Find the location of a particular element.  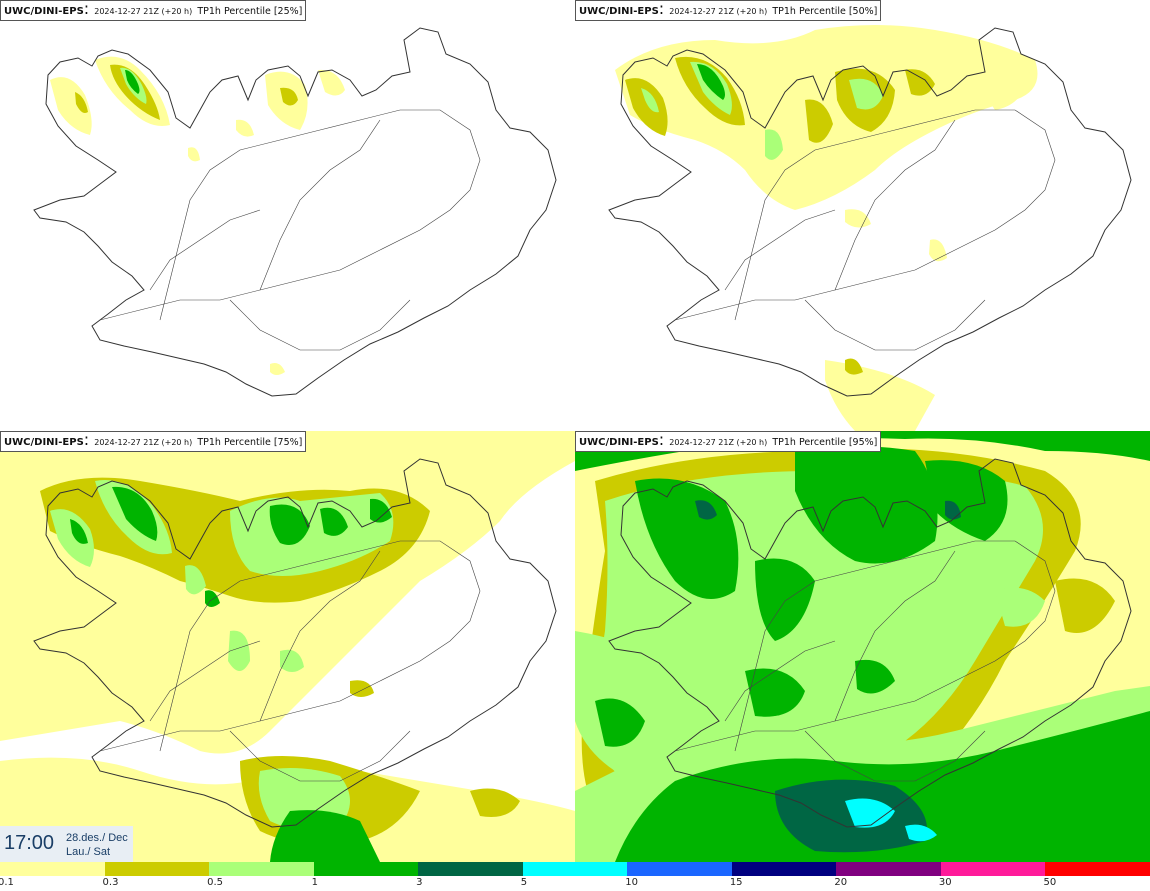

road-network-p50 is located at coordinates (865, 230).